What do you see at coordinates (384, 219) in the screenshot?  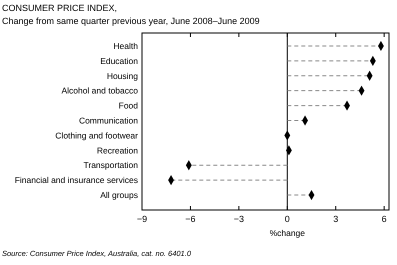 I see `x-tick-label: 6` at bounding box center [384, 219].